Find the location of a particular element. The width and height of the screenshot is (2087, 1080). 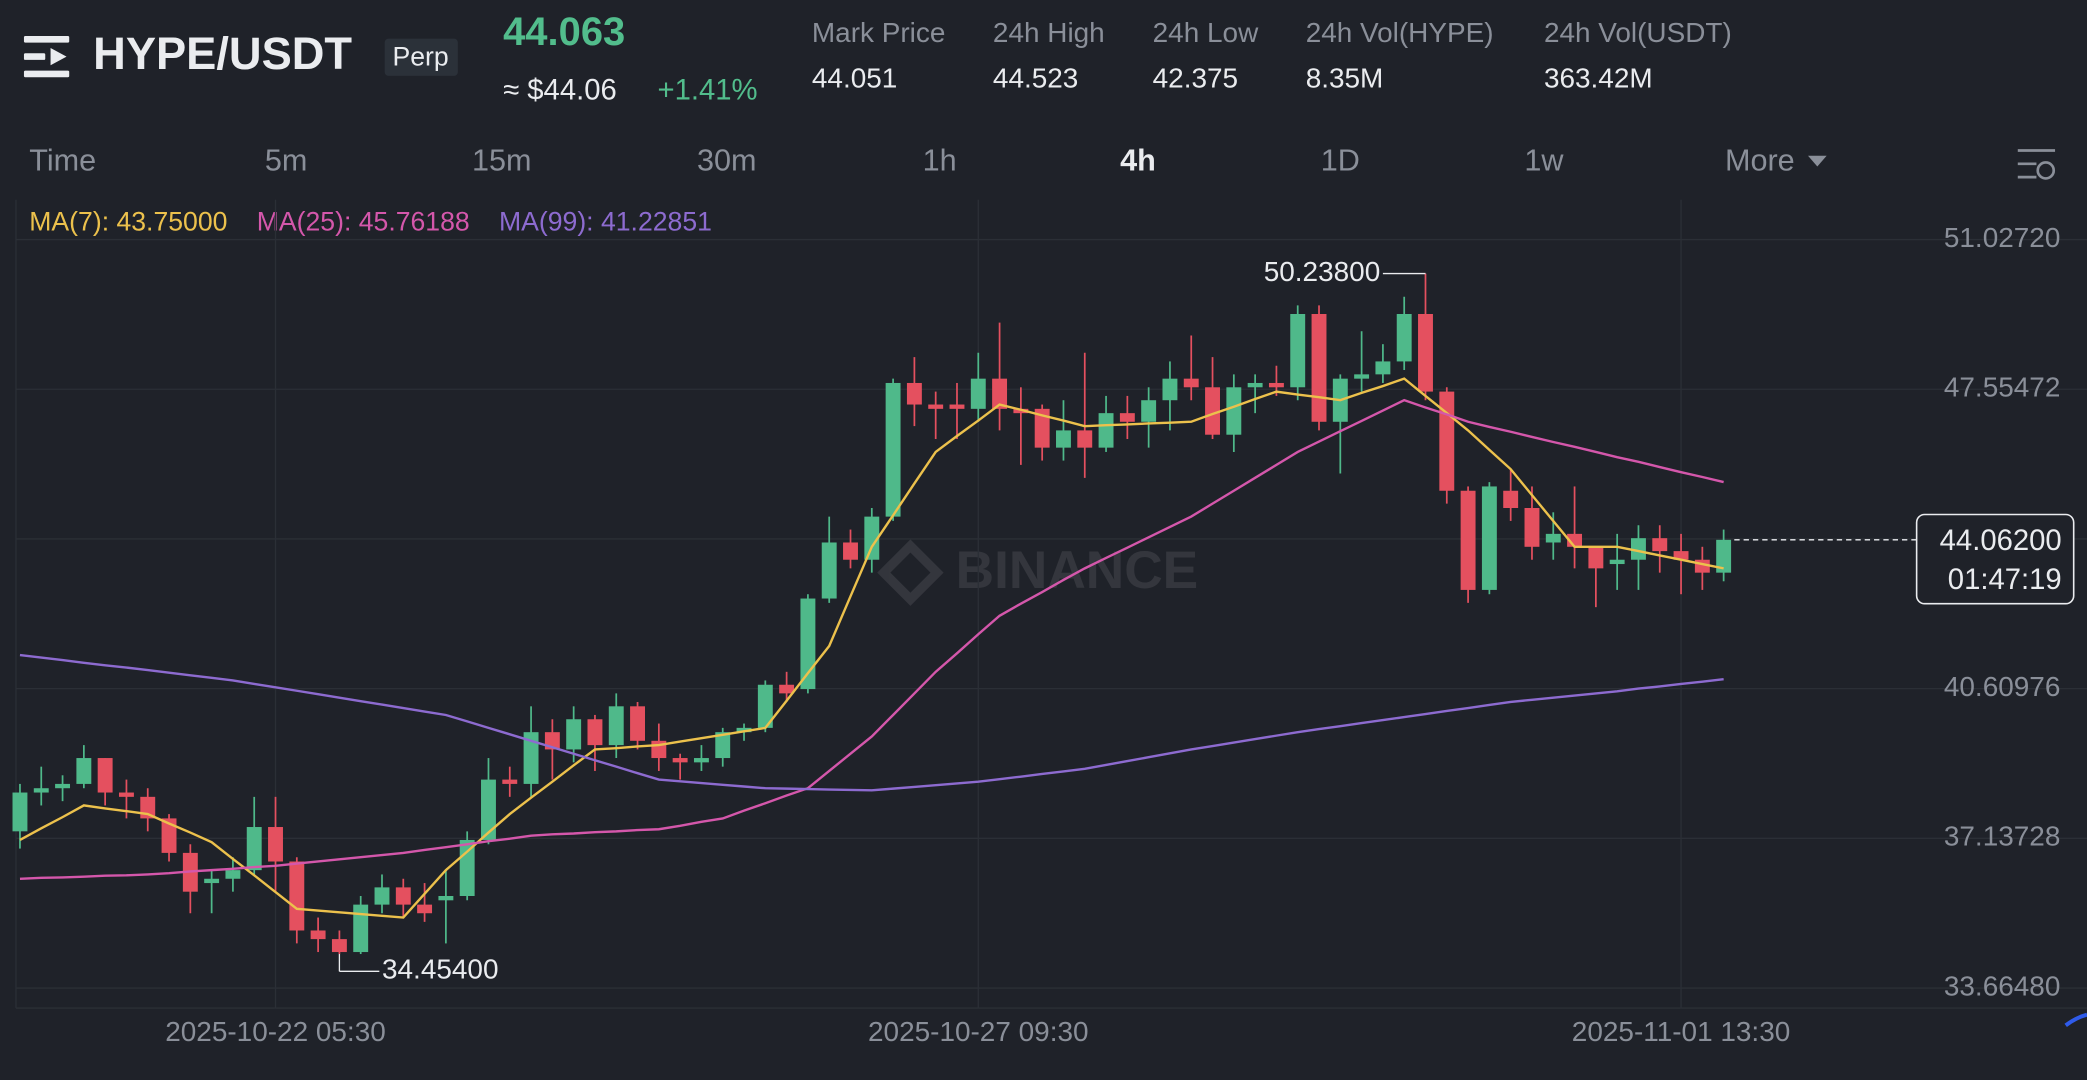

badge: Perp is located at coordinates (420, 57).